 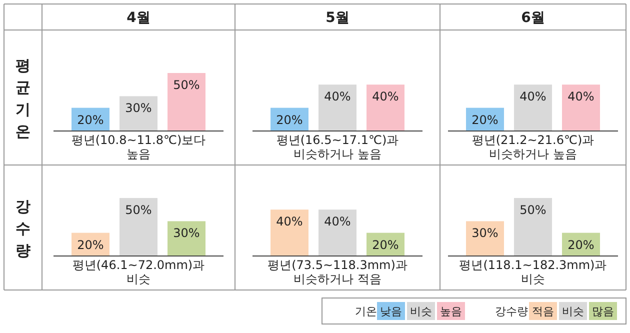 What do you see at coordinates (511, 311) in the screenshot?
I see `text: 강수량` at bounding box center [511, 311].